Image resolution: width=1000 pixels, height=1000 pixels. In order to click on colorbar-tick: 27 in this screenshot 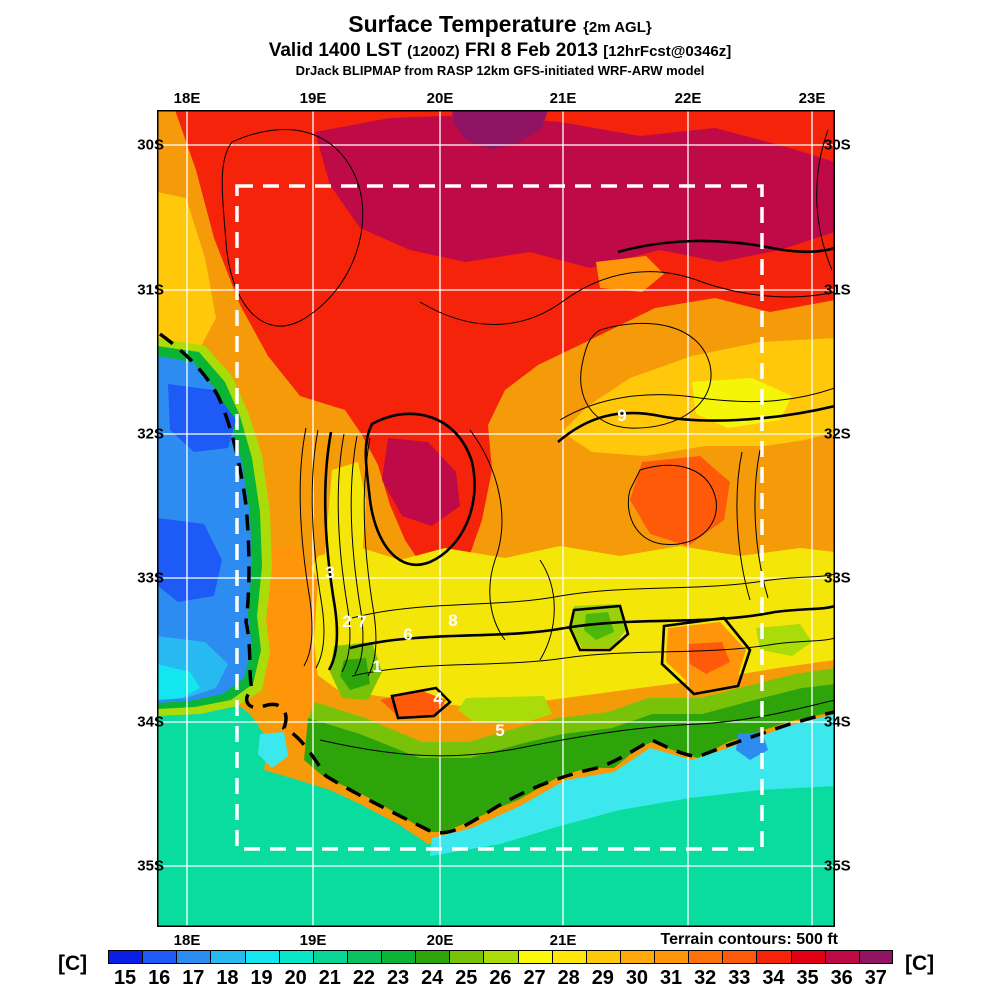, I will do `click(534, 978)`.